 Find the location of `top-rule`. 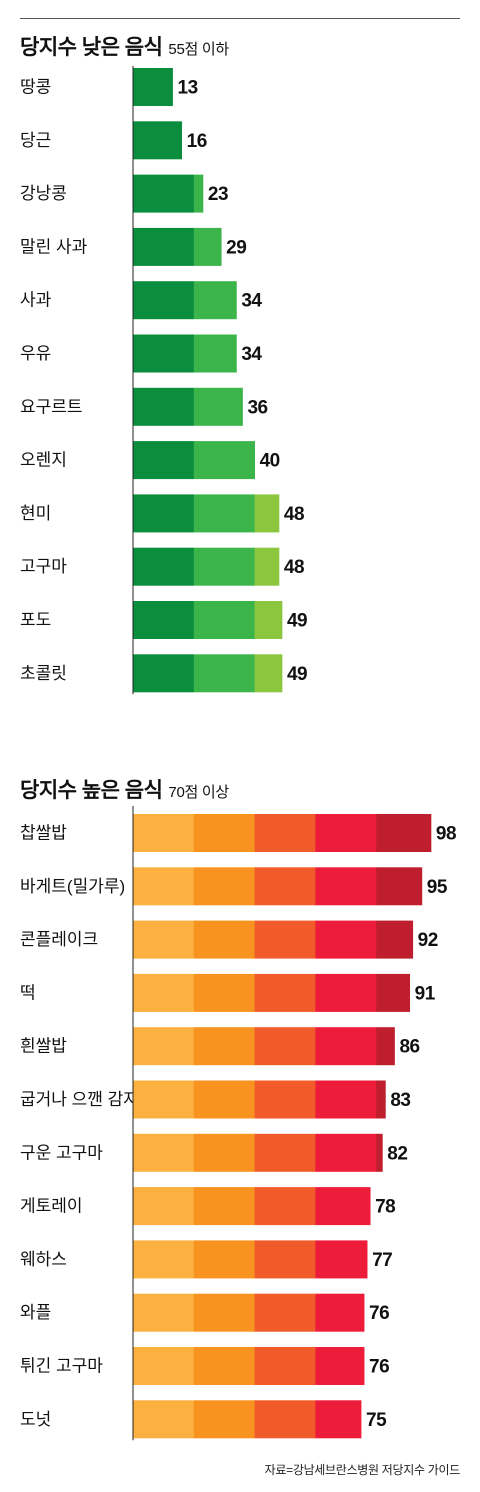

top-rule is located at coordinates (240, 18).